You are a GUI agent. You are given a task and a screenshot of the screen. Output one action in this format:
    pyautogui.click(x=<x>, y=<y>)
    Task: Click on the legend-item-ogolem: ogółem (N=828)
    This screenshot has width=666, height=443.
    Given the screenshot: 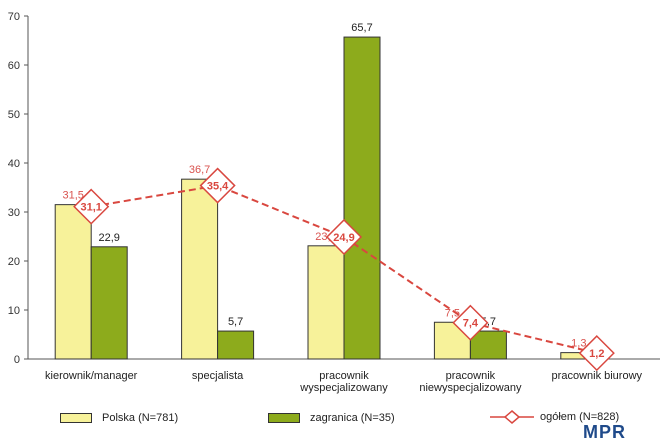 What is the action you would take?
    pyautogui.click(x=554, y=417)
    